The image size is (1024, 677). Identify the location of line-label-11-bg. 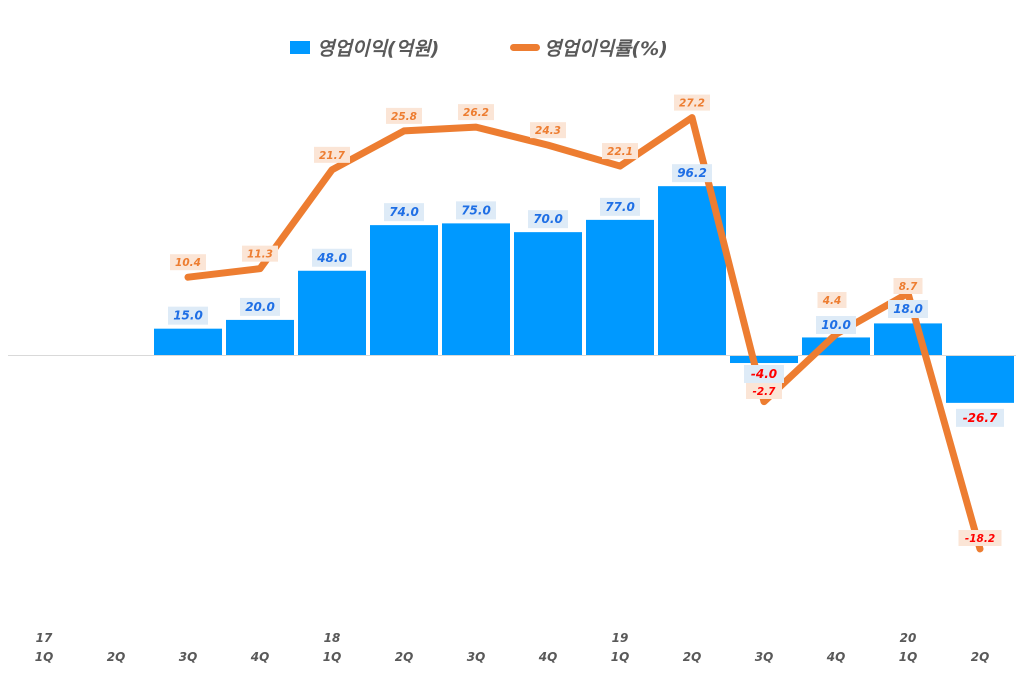
(832, 300).